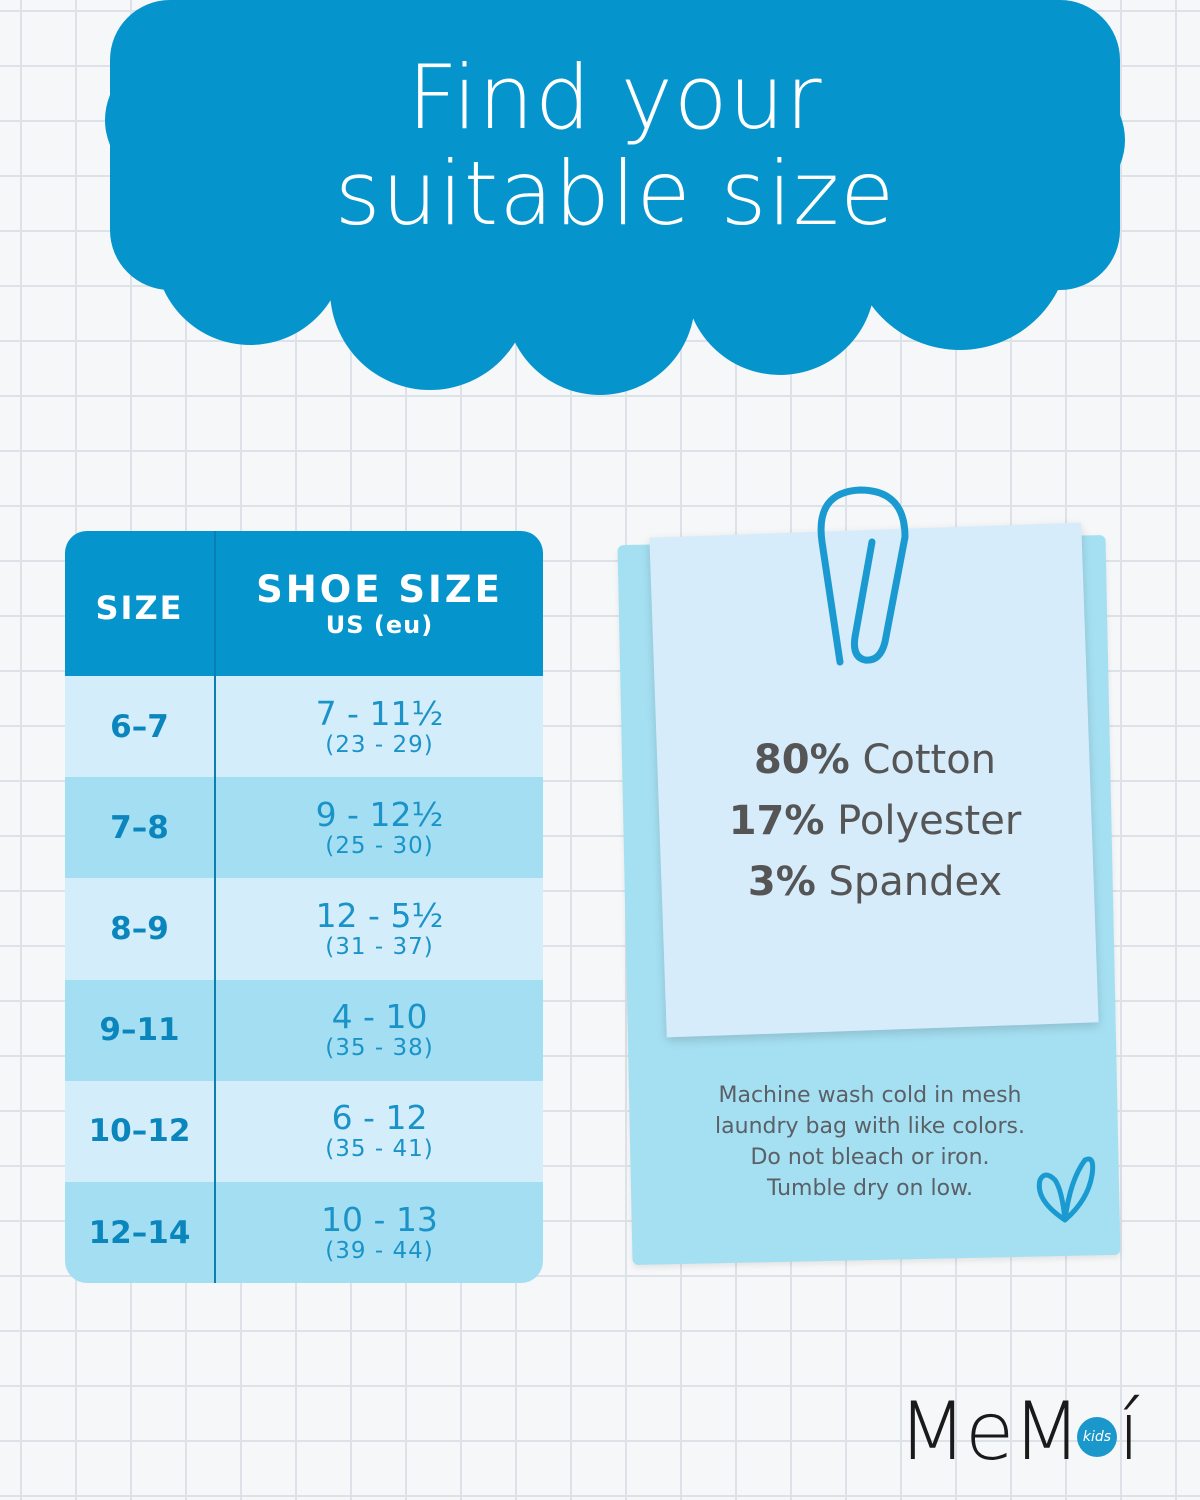 The width and height of the screenshot is (1200, 1500). What do you see at coordinates (379, 1149) in the screenshot?
I see `eu-size: (35 - 41)` at bounding box center [379, 1149].